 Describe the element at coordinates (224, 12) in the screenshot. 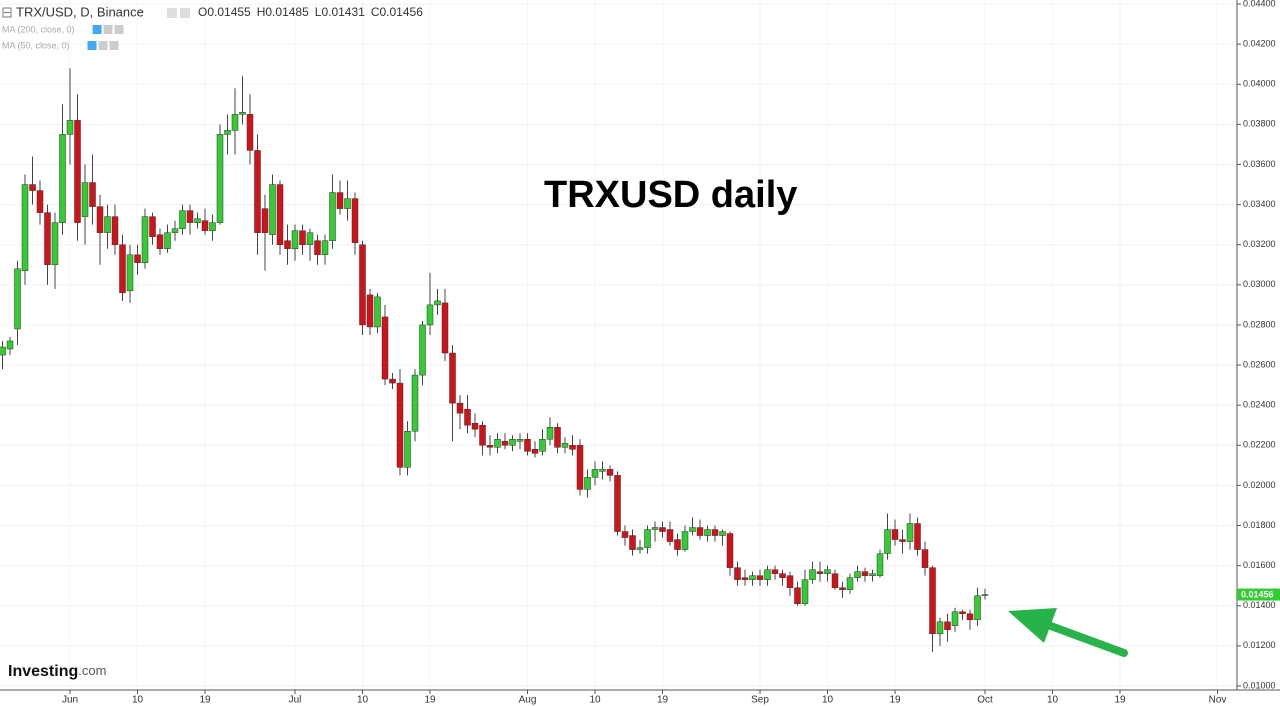

I see `ohlc-value: O0.01455` at that location.